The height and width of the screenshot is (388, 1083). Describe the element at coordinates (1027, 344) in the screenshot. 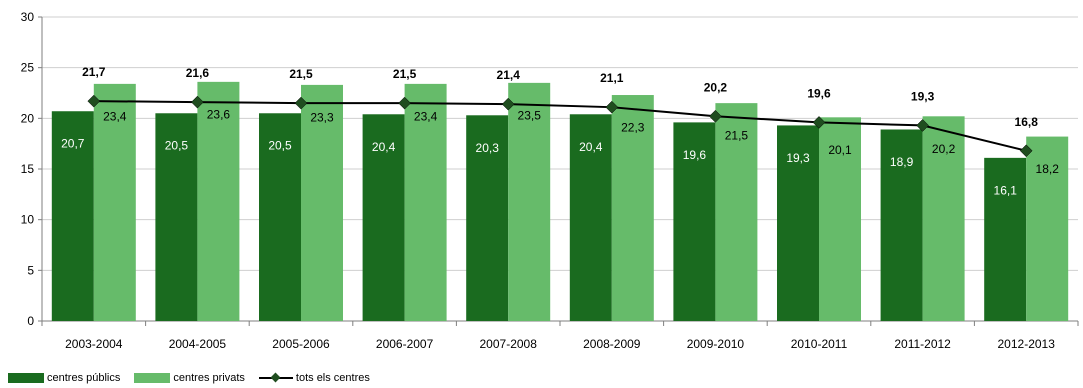

I see `x-tick-label: 2012-2013` at that location.